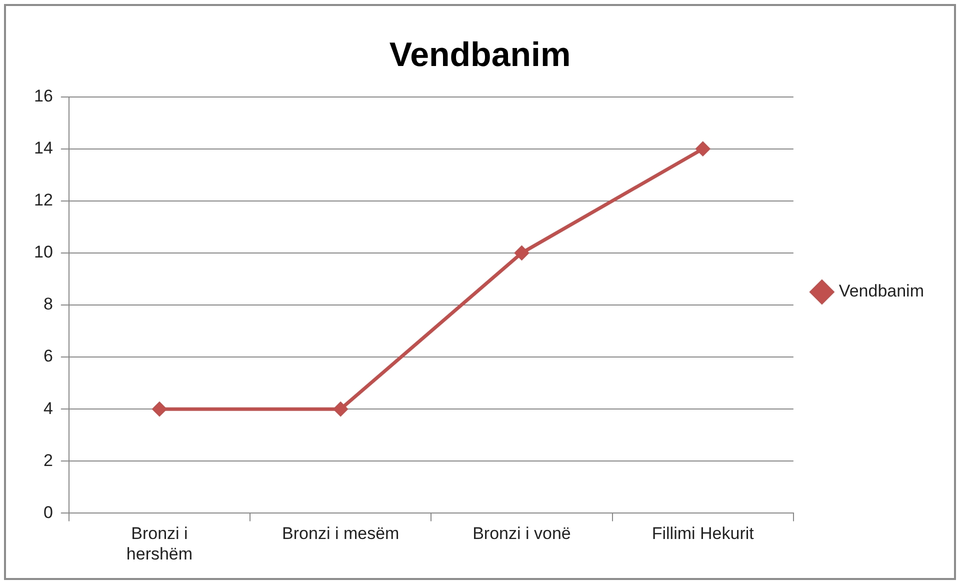  Describe the element at coordinates (43, 96) in the screenshot. I see `y-tick-label: 16` at that location.